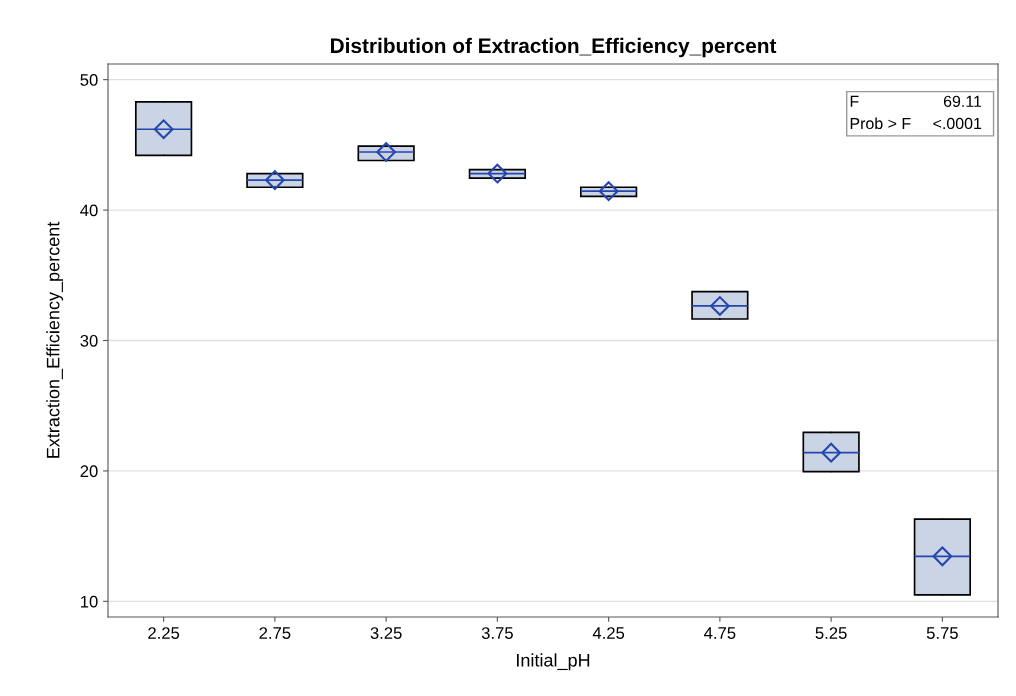 This screenshot has height=696, width=1016. I want to click on text: <.0001, so click(957, 123).